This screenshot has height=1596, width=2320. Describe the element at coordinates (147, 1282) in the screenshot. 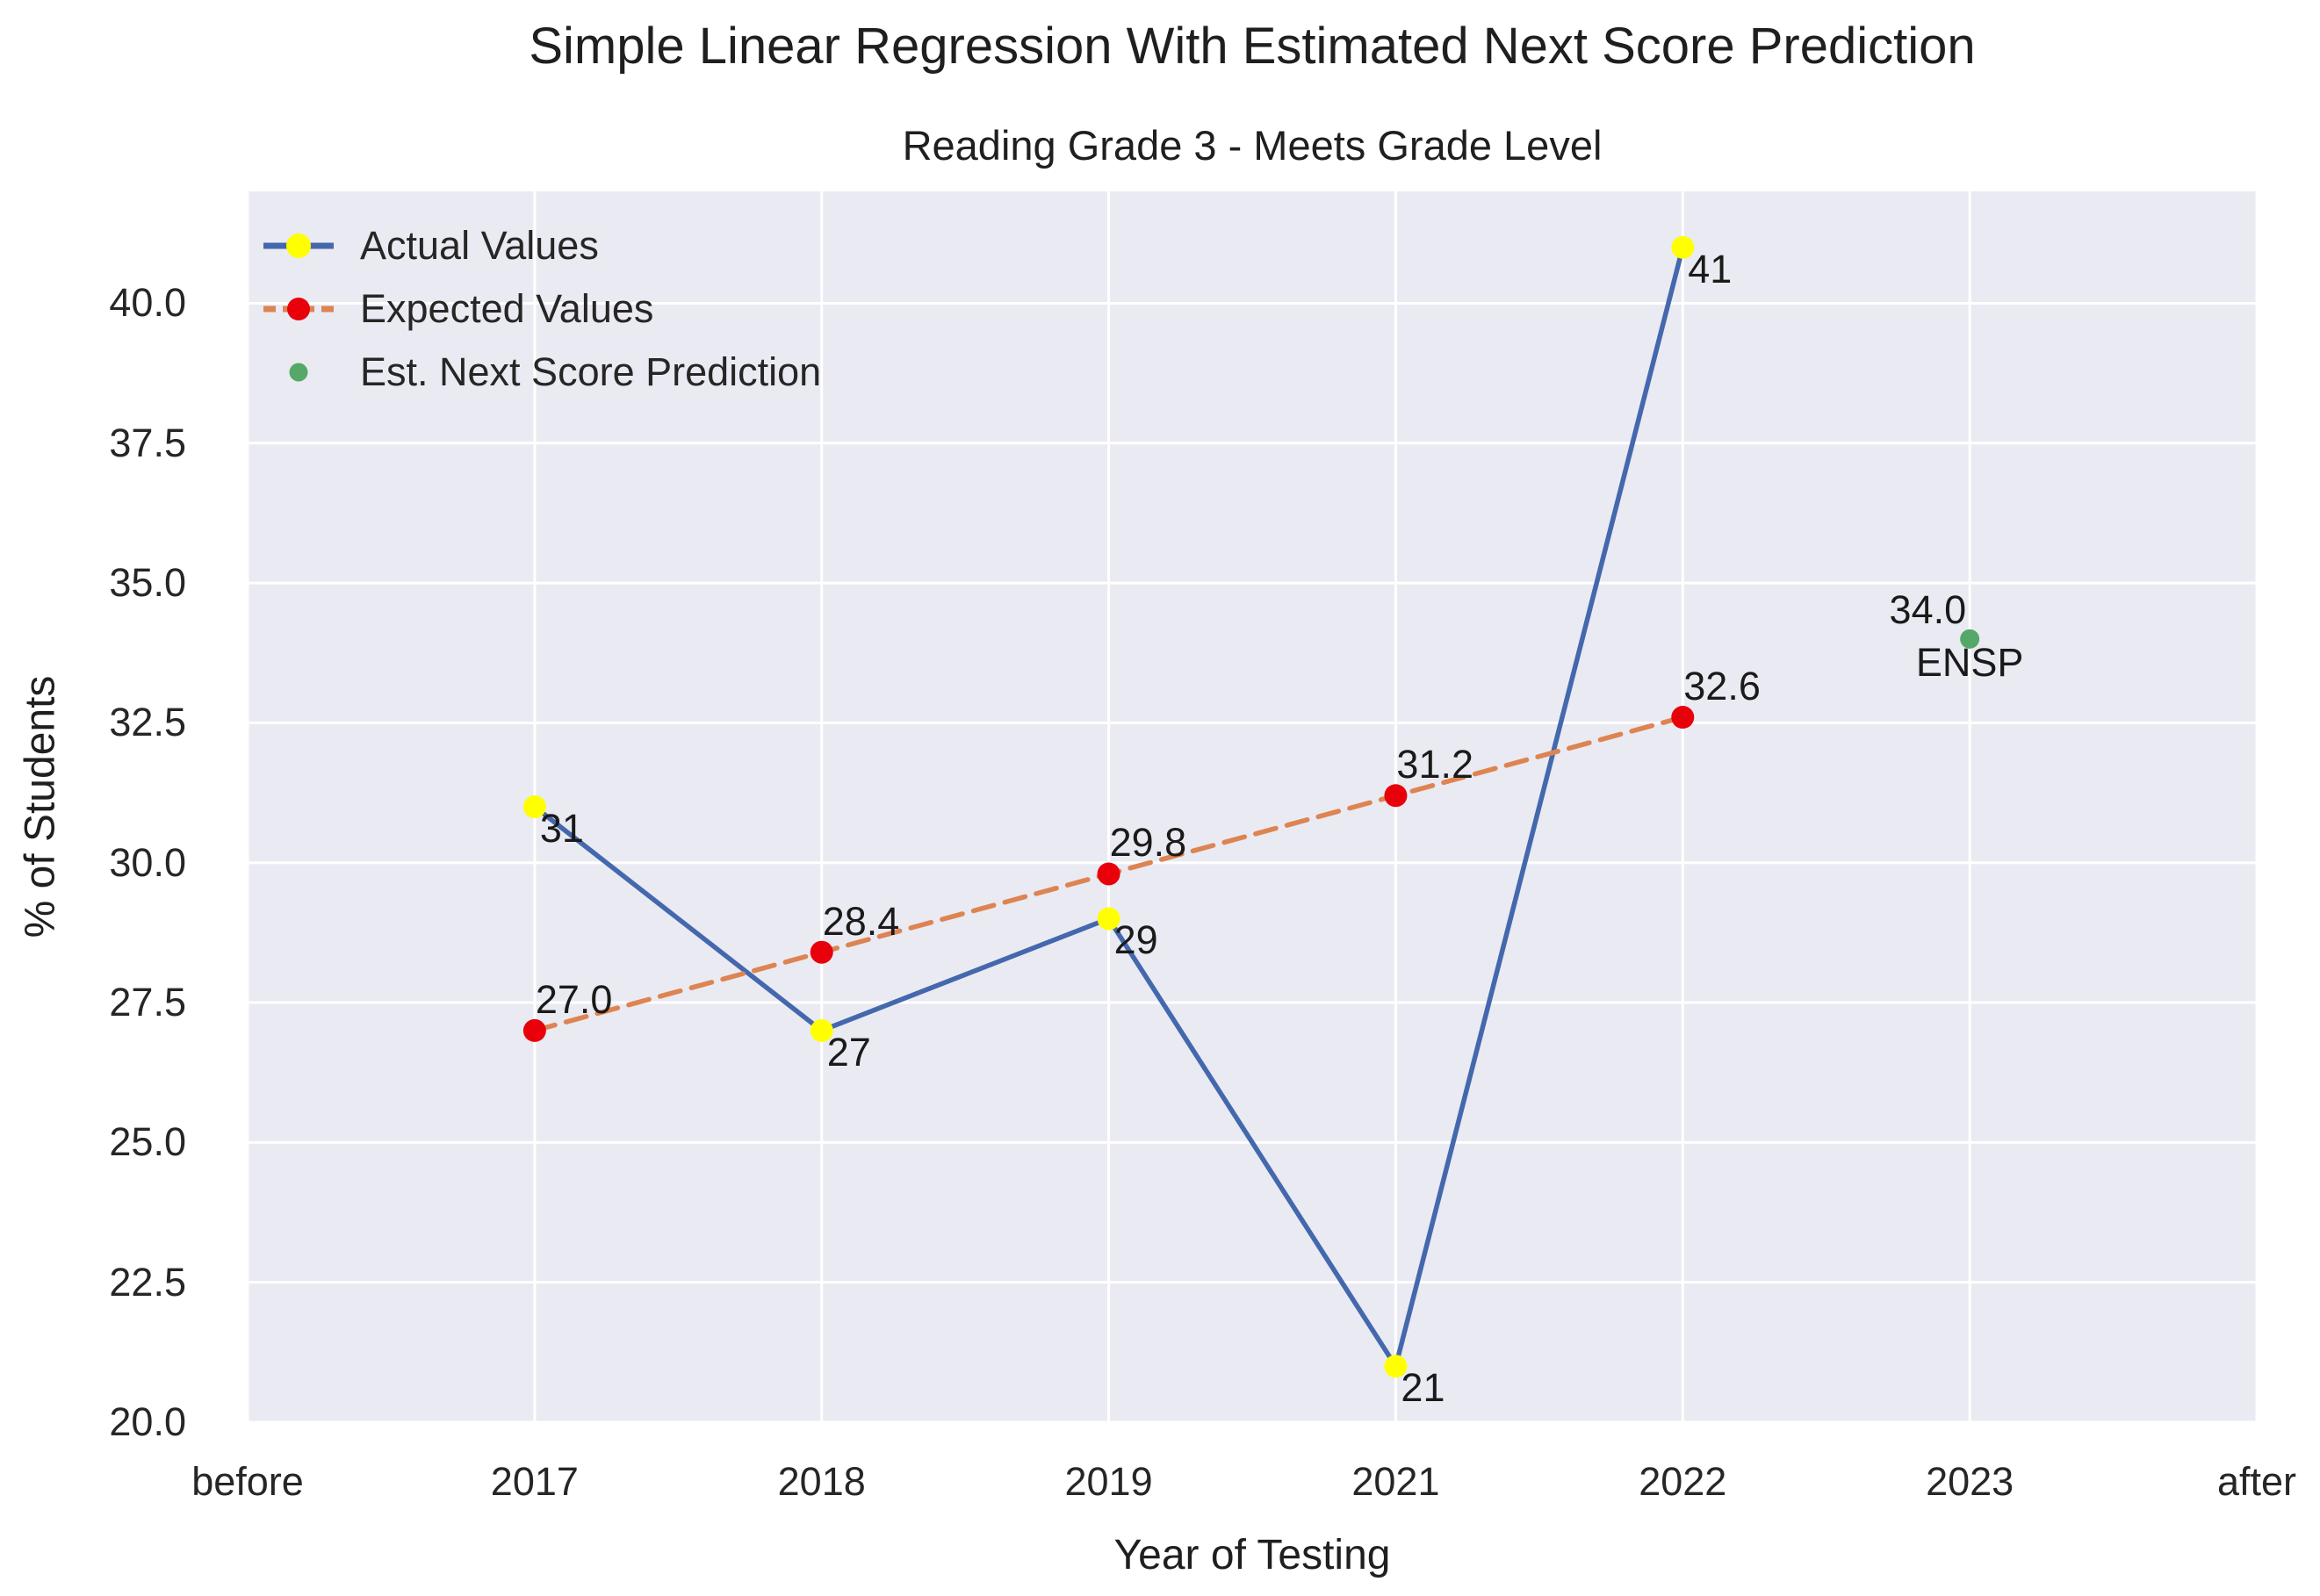

I see `y-tick-label: 22.5` at that location.